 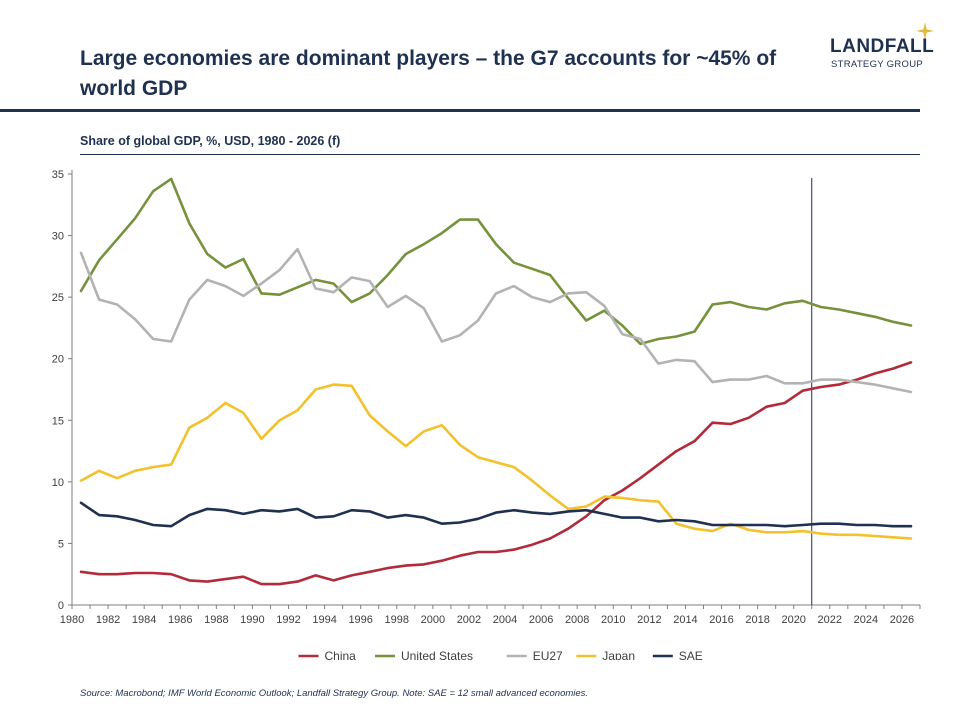 What do you see at coordinates (108, 620) in the screenshot?
I see `x-tick-label: 1982` at bounding box center [108, 620].